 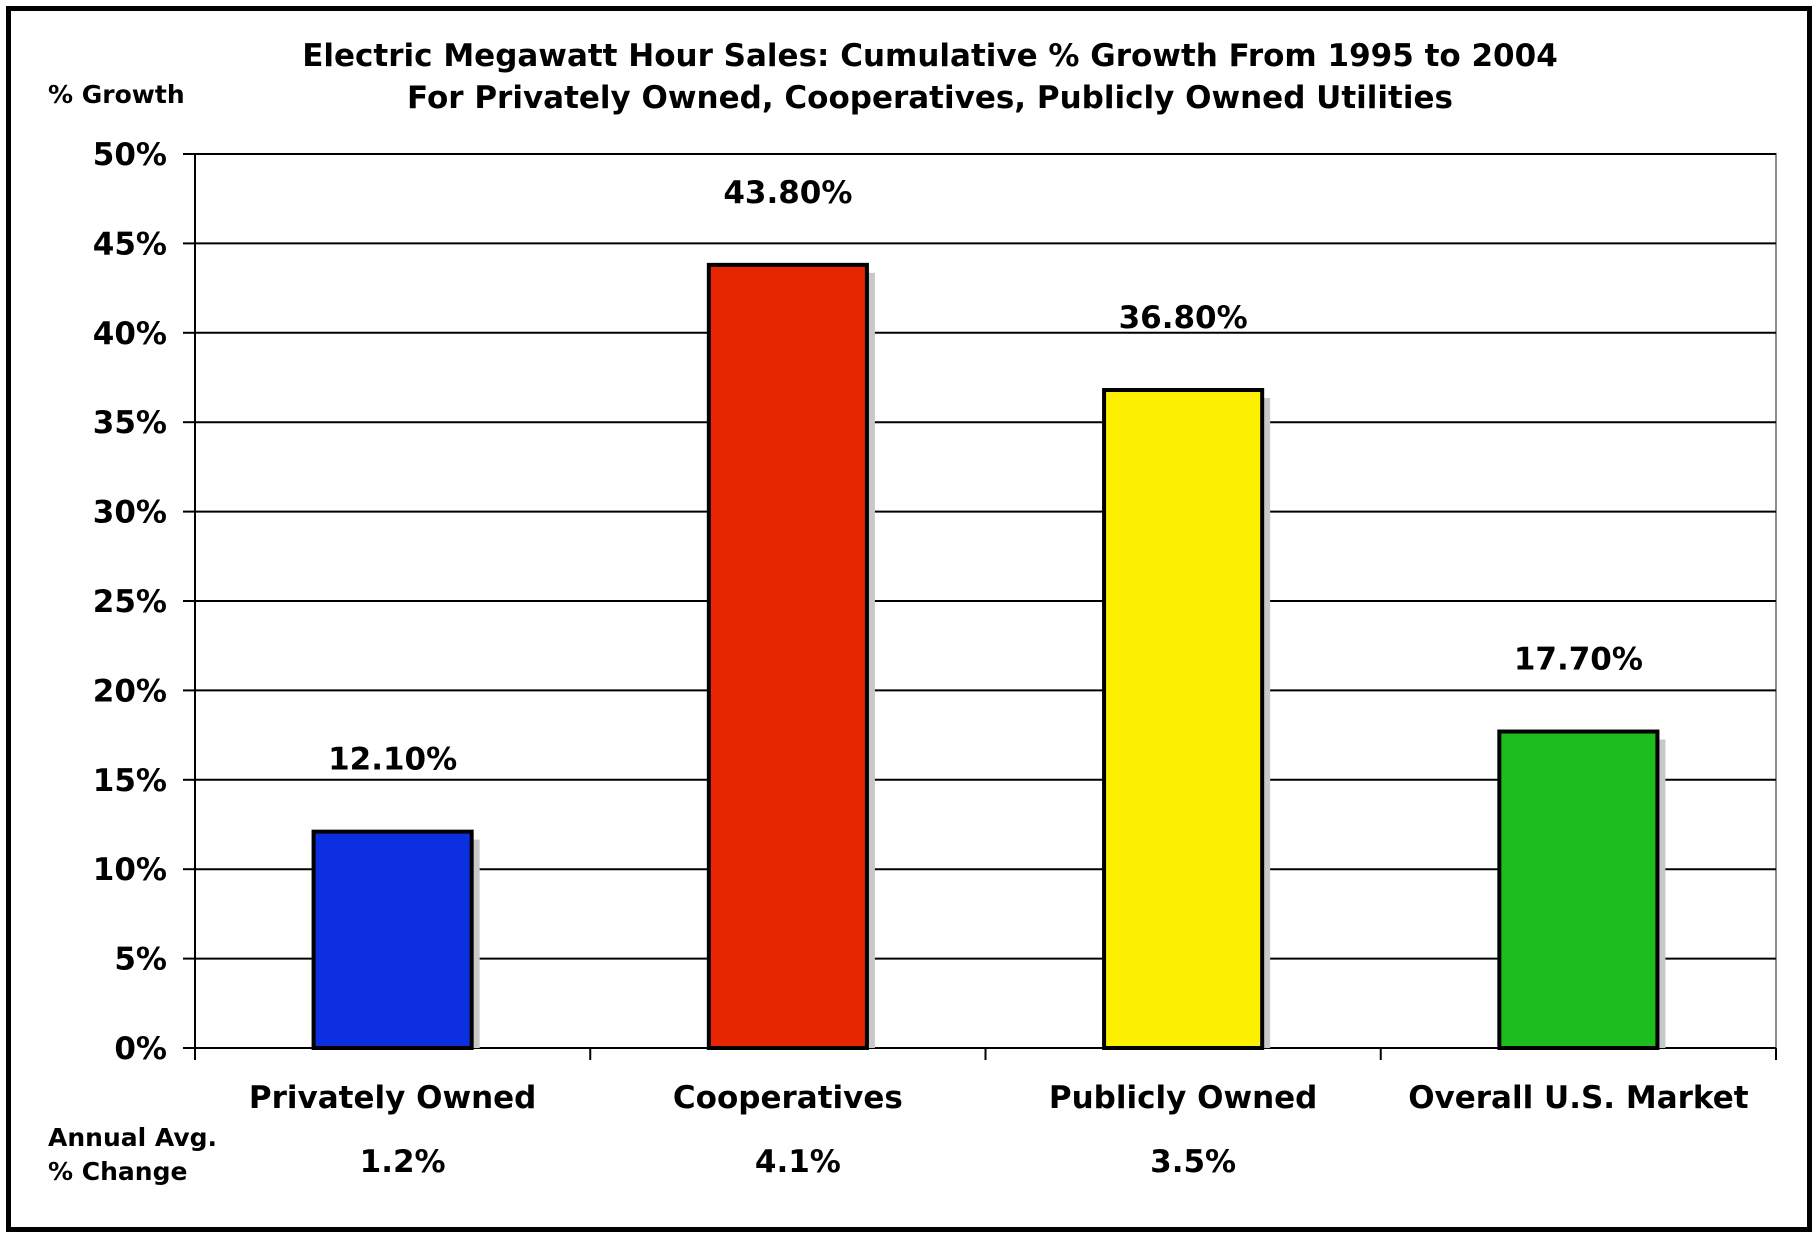 I want to click on y-tick-label: 30%, so click(x=130, y=513).